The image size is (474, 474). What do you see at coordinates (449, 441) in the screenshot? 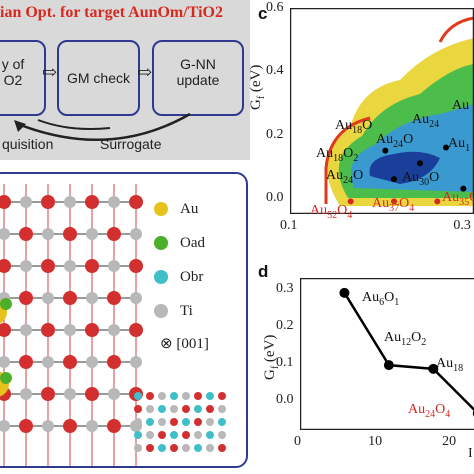
I see `x-tick-label: 20` at bounding box center [449, 441].